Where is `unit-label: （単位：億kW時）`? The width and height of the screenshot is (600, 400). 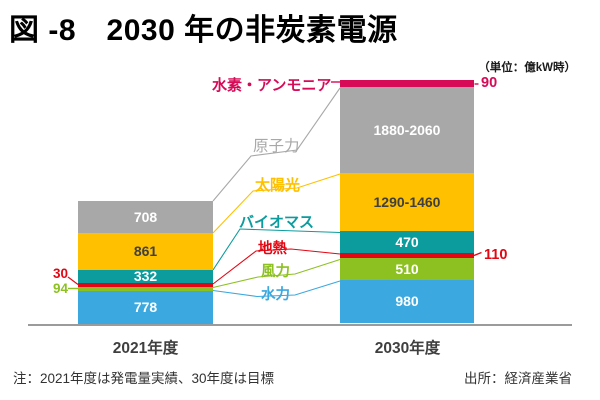
unit-label: （単位：億kW時） is located at coordinates (527, 68).